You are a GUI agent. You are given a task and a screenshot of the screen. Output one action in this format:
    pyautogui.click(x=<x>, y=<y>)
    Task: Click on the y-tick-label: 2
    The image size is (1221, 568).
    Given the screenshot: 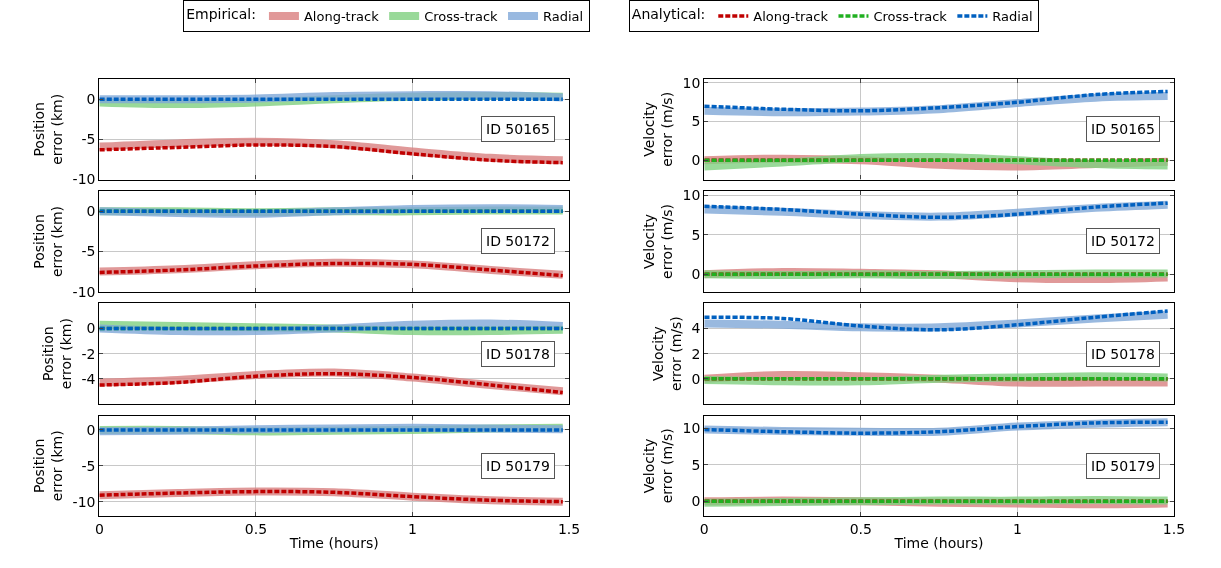 What is the action you would take?
    pyautogui.click(x=696, y=353)
    